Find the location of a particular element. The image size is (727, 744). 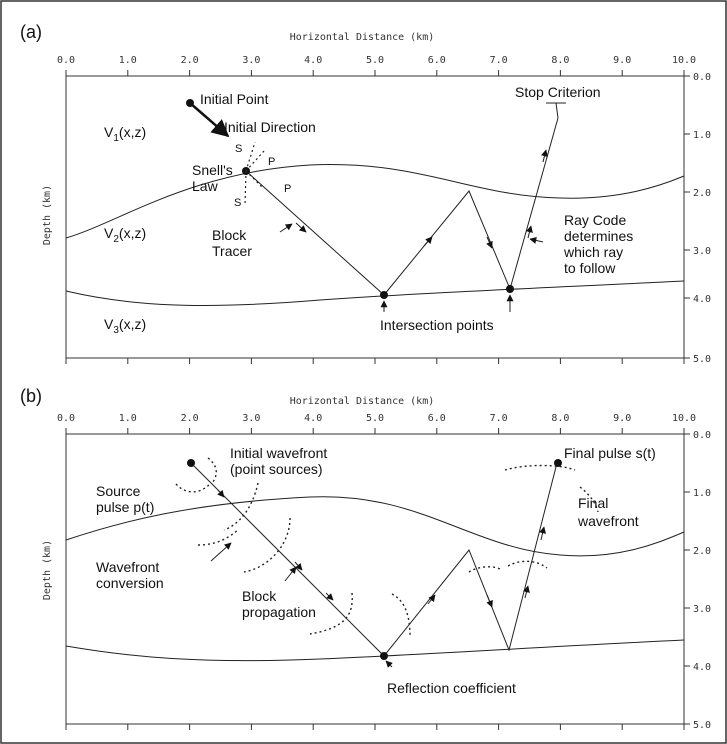

source-wavefront-arc is located at coordinates (193, 488).